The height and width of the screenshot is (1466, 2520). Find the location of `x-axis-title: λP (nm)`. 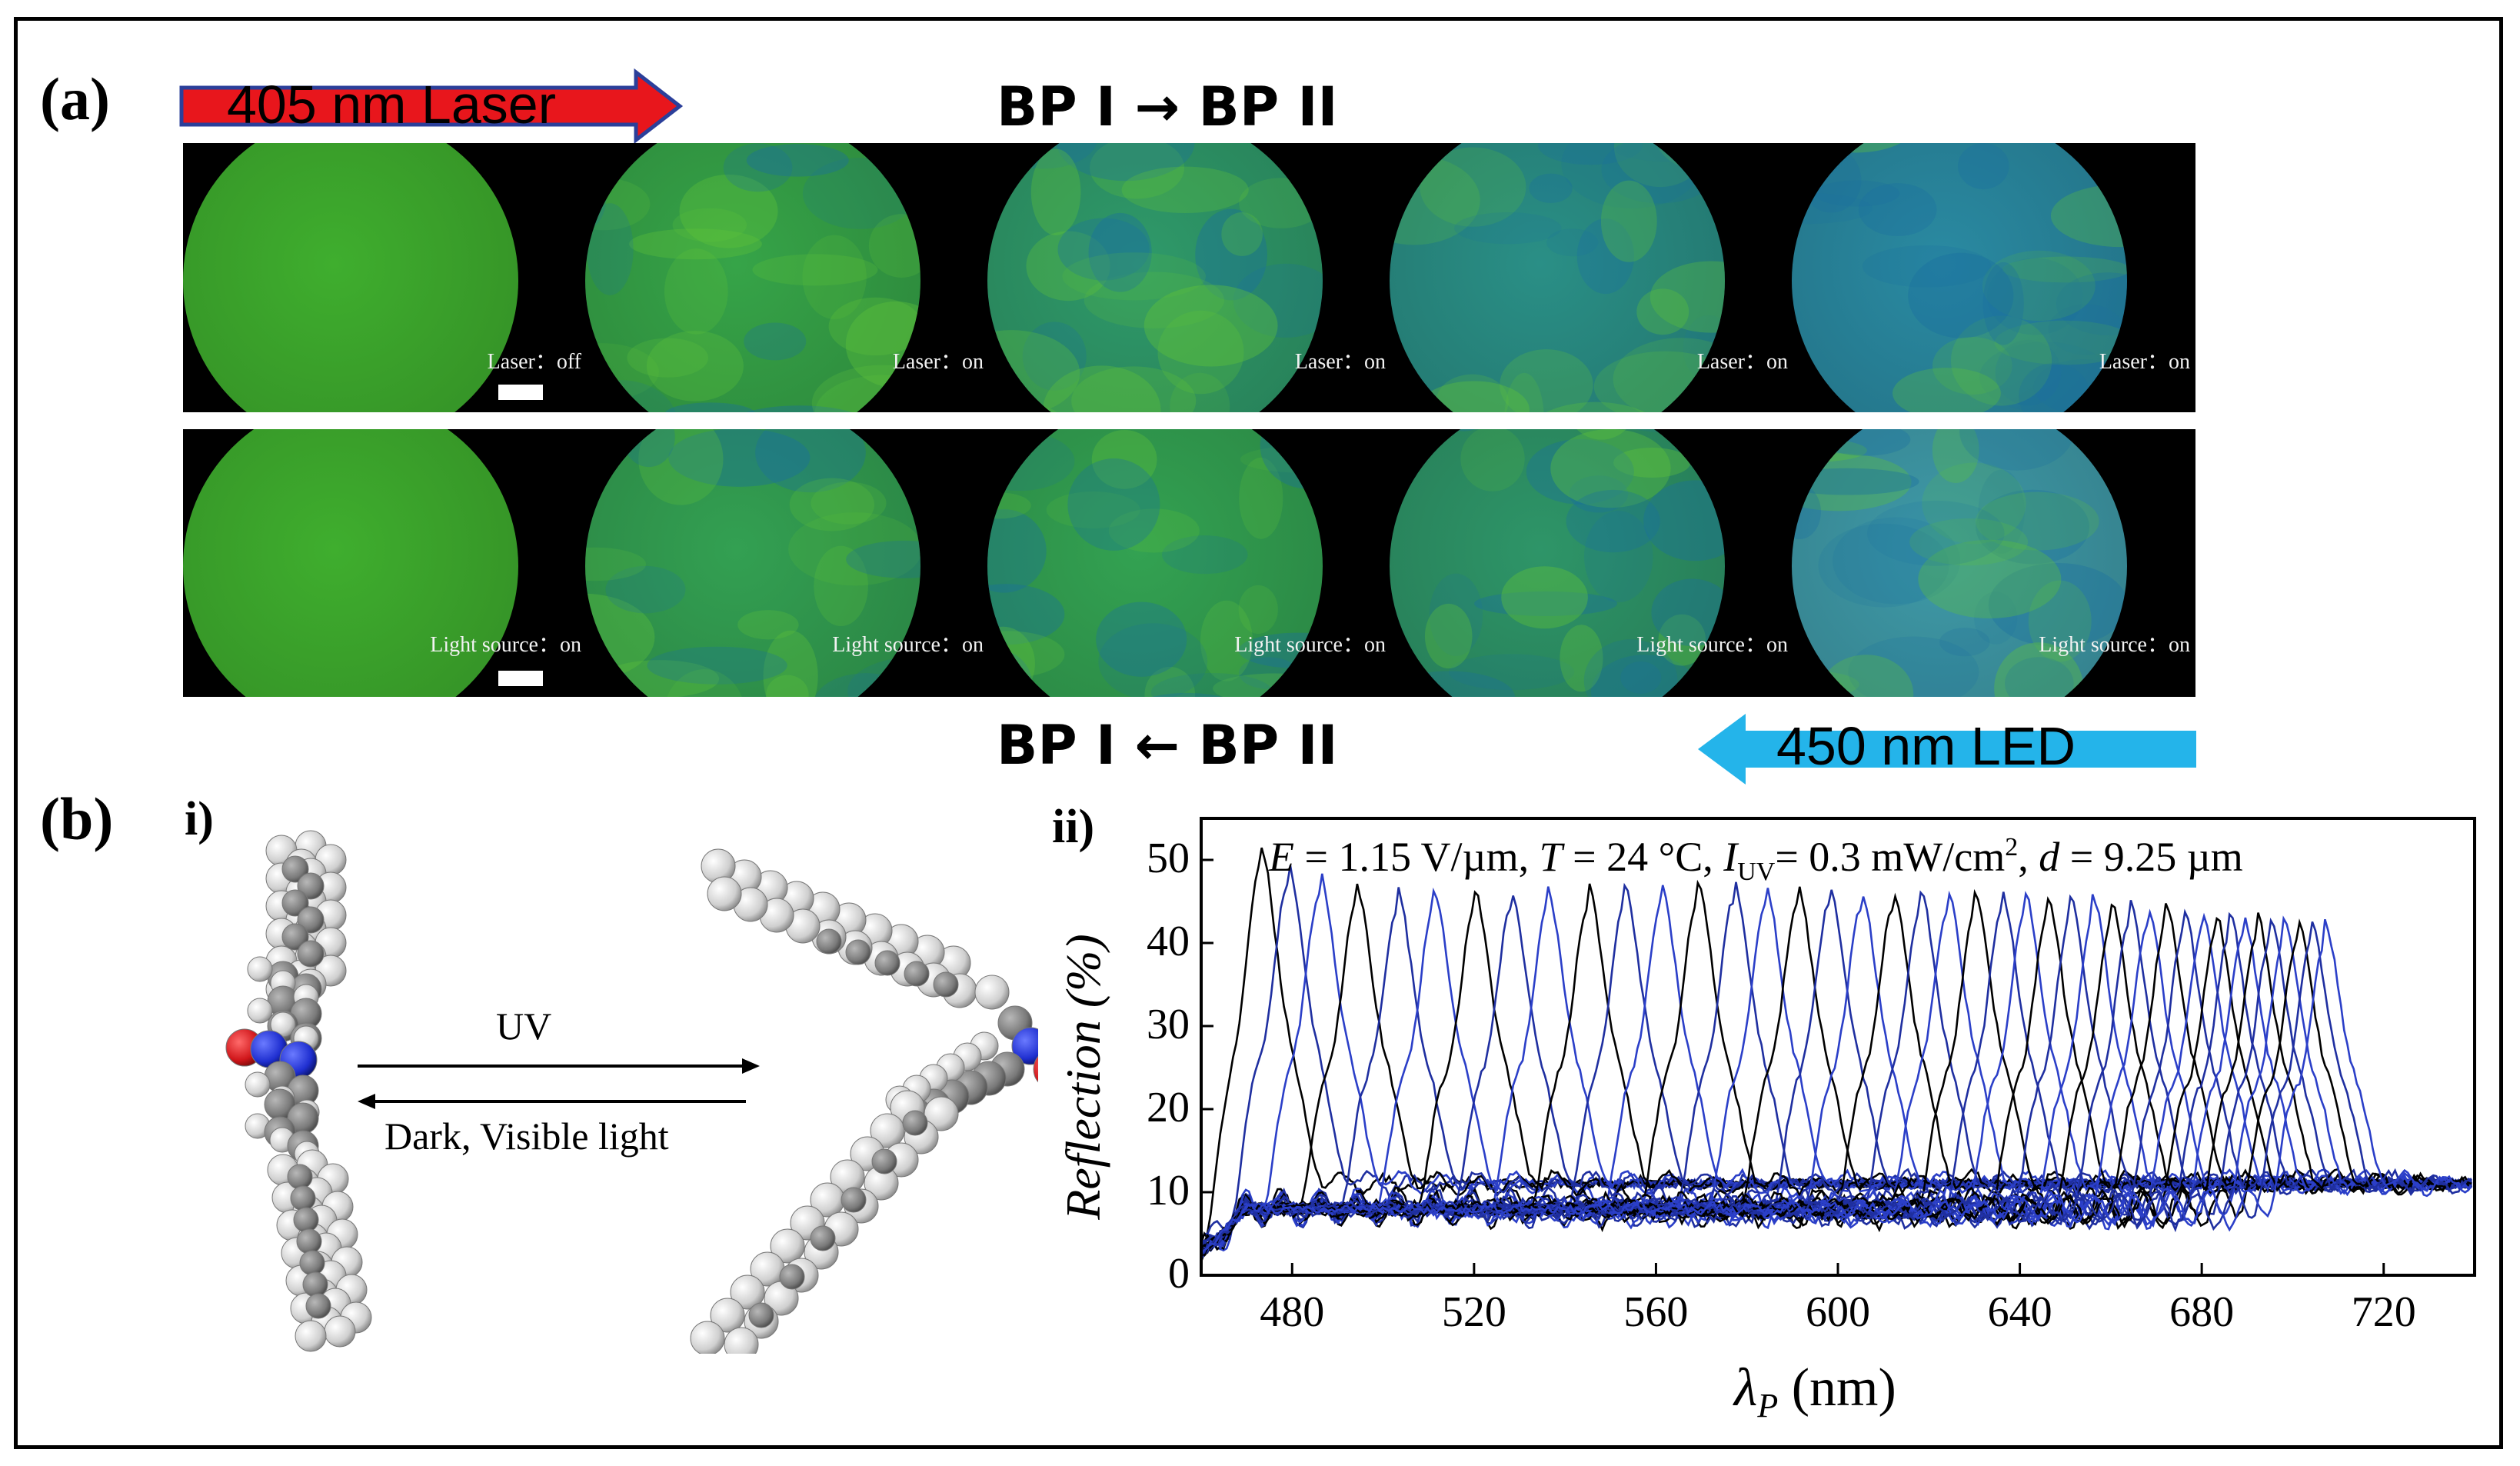

x-axis-title: λP (nm) is located at coordinates (1815, 1392).